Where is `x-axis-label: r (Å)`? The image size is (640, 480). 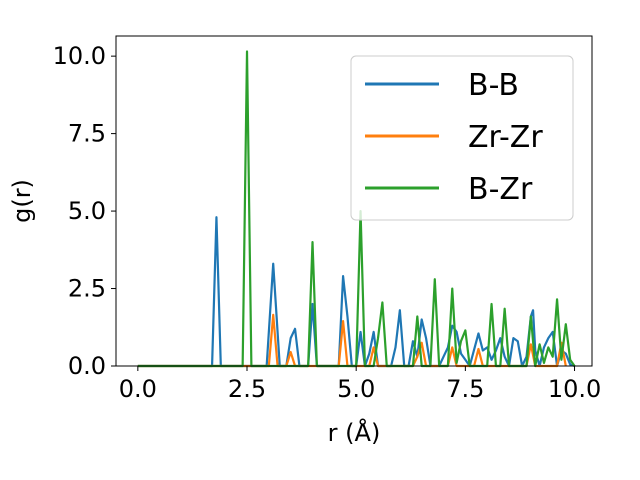
x-axis-label: r (Å) is located at coordinates (354, 432).